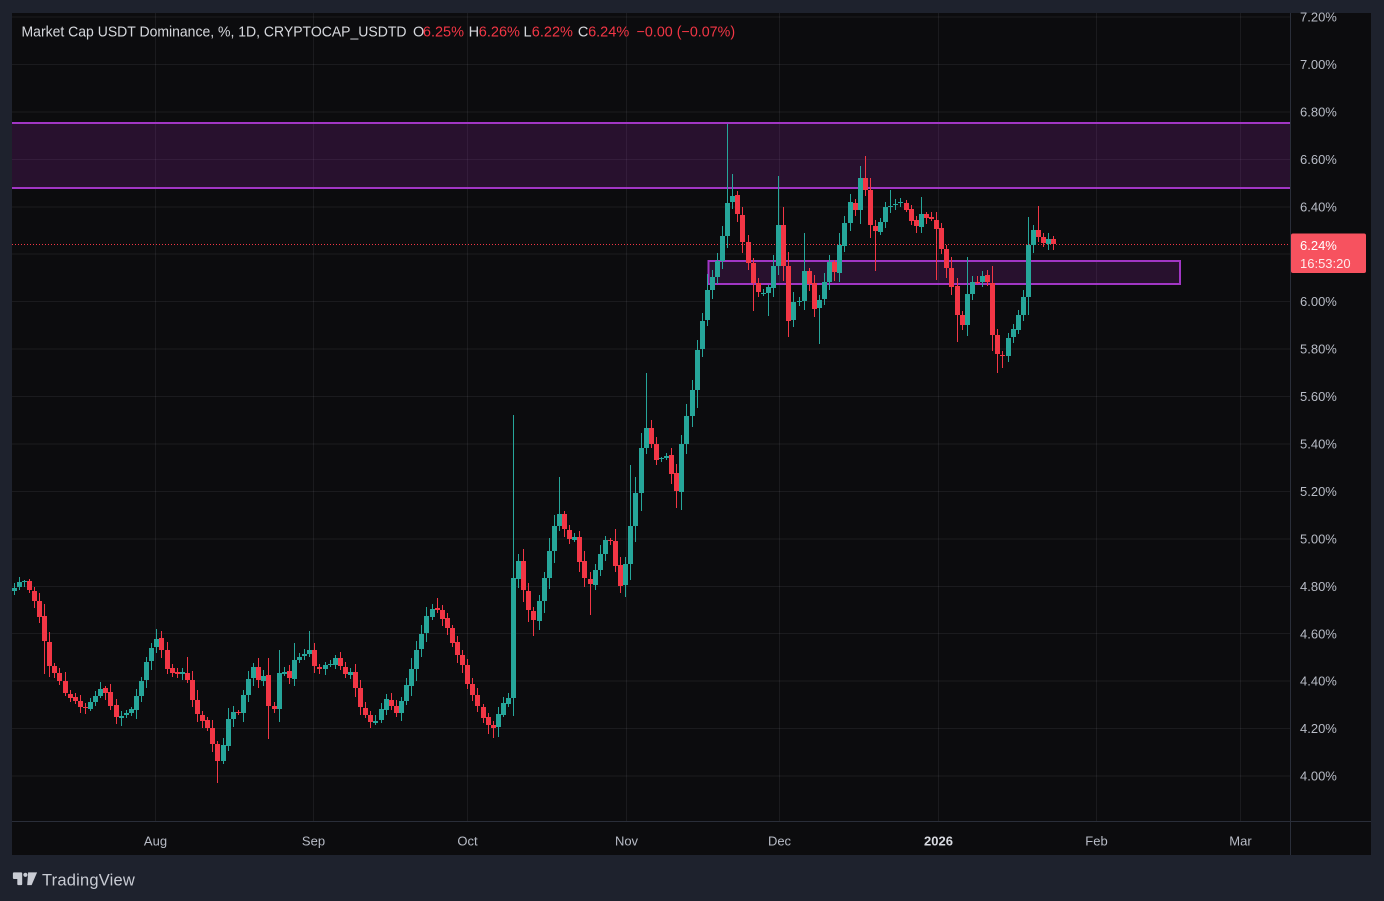  What do you see at coordinates (155, 840) in the screenshot?
I see `svg-text: Aug` at bounding box center [155, 840].